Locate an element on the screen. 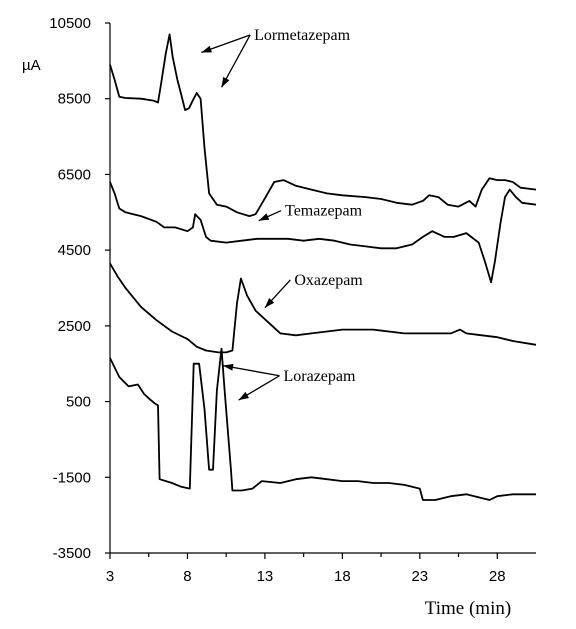 Image resolution: width=576 pixels, height=629 pixels. annotation-lorazepam: Lorazepam is located at coordinates (319, 376).